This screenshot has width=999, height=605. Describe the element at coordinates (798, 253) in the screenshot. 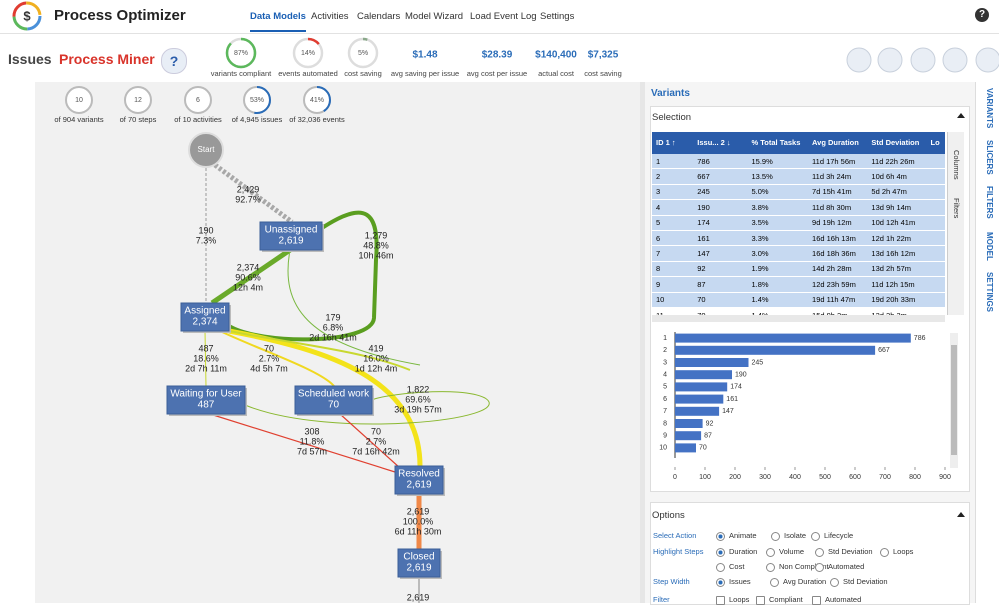

I see `table-row: 7 147 3.0% 16d 18h 36m 13d 16h 12m` at that location.